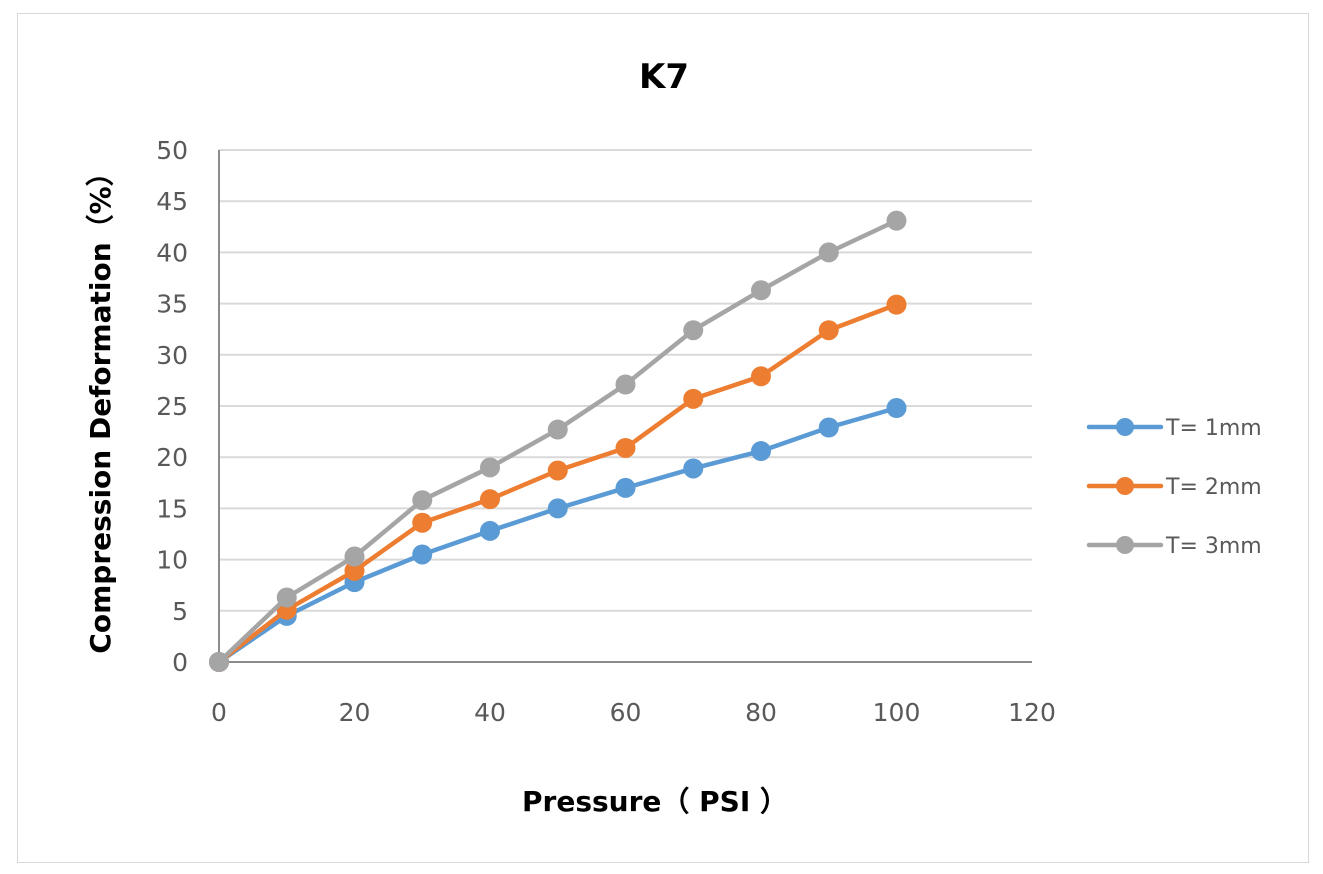 The image size is (1323, 874). I want to click on legend-item: T= 2mm, so click(1174, 487).